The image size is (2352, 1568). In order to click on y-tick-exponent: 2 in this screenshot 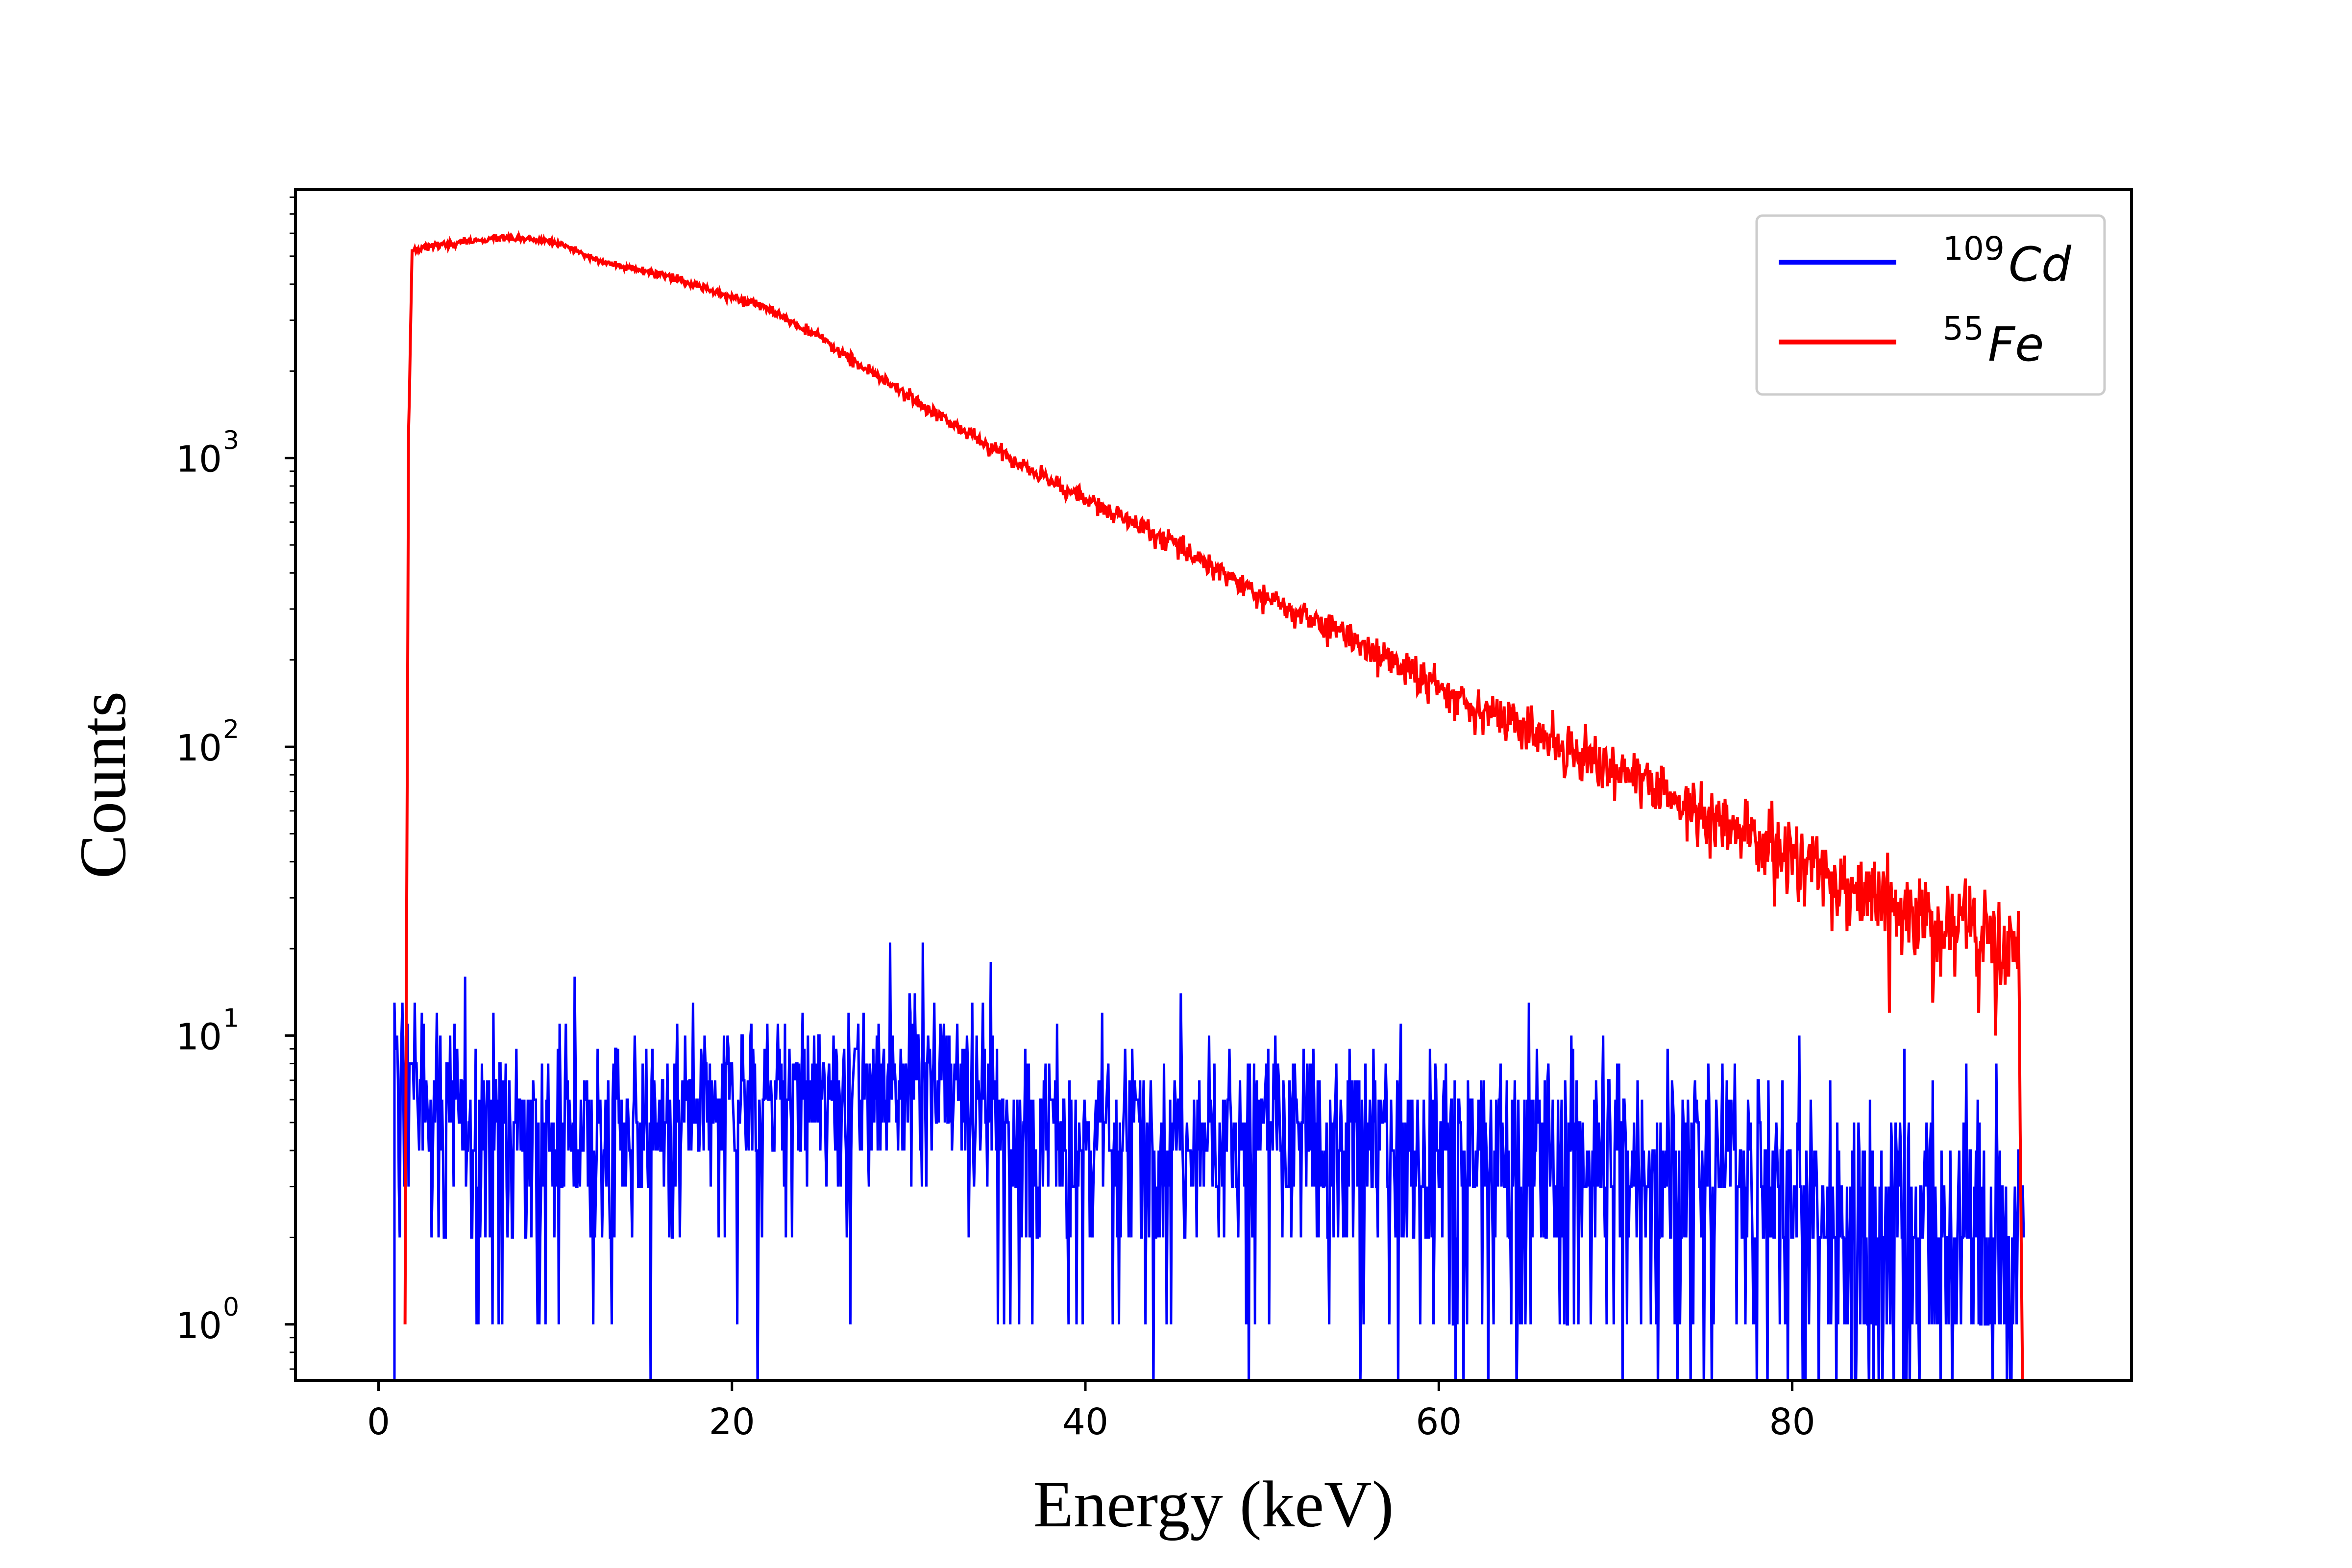, I will do `click(231, 729)`.